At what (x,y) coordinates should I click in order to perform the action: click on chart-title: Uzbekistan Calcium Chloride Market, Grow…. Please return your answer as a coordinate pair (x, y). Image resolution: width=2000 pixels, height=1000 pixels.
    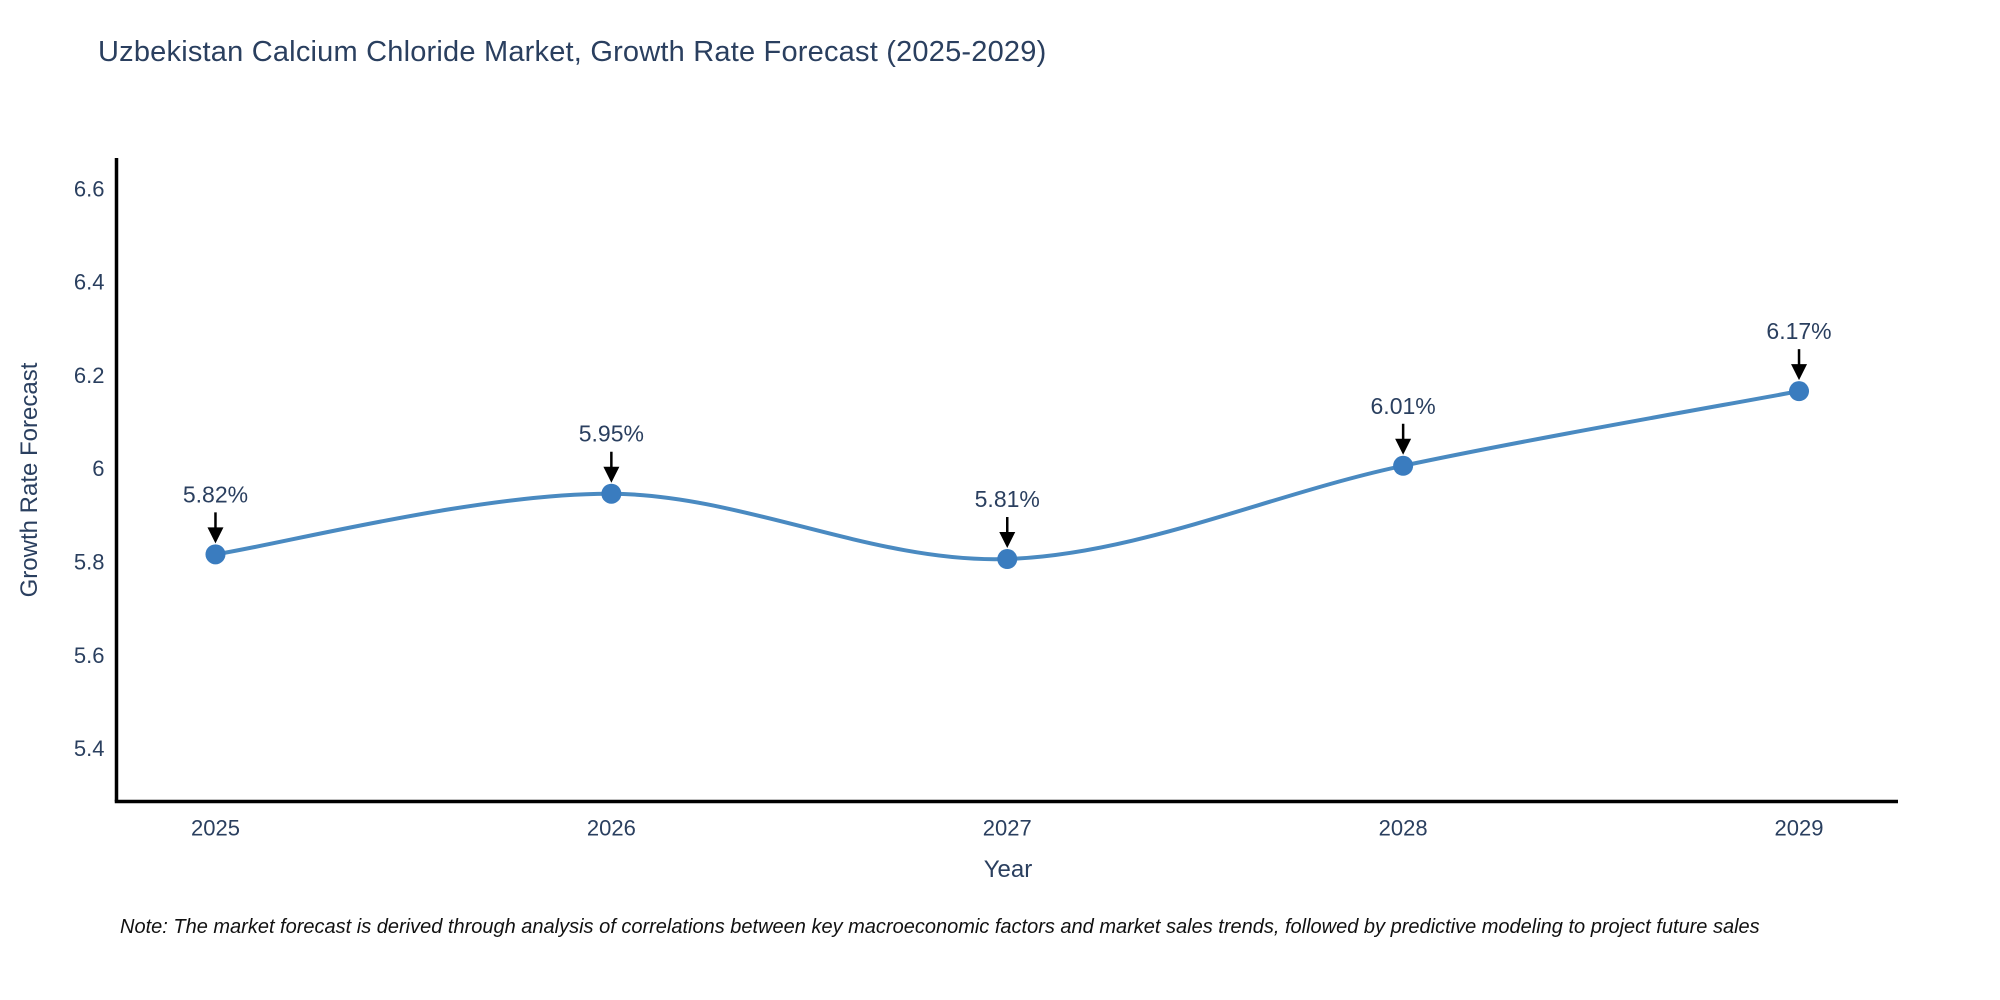
    Looking at the image, I should click on (572, 52).